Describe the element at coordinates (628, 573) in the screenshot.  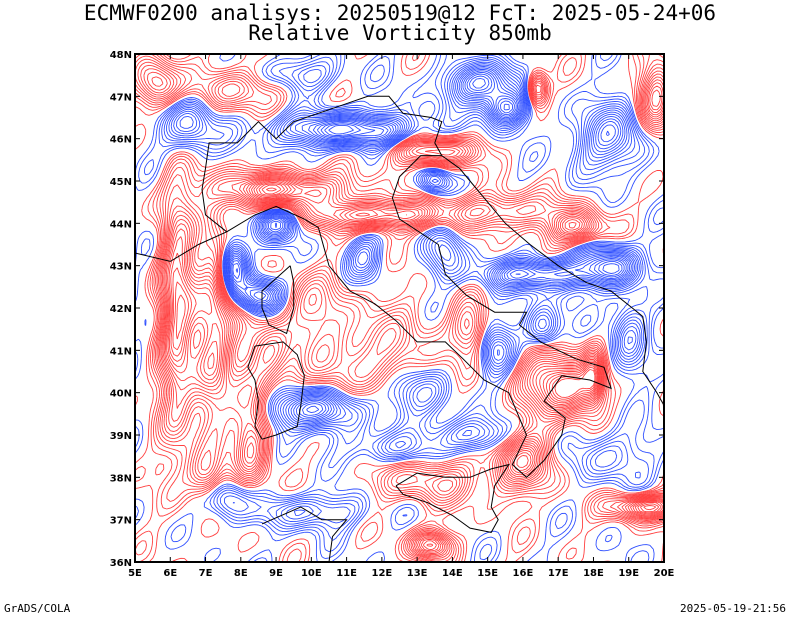
I see `lon-tick-label: 19E` at that location.